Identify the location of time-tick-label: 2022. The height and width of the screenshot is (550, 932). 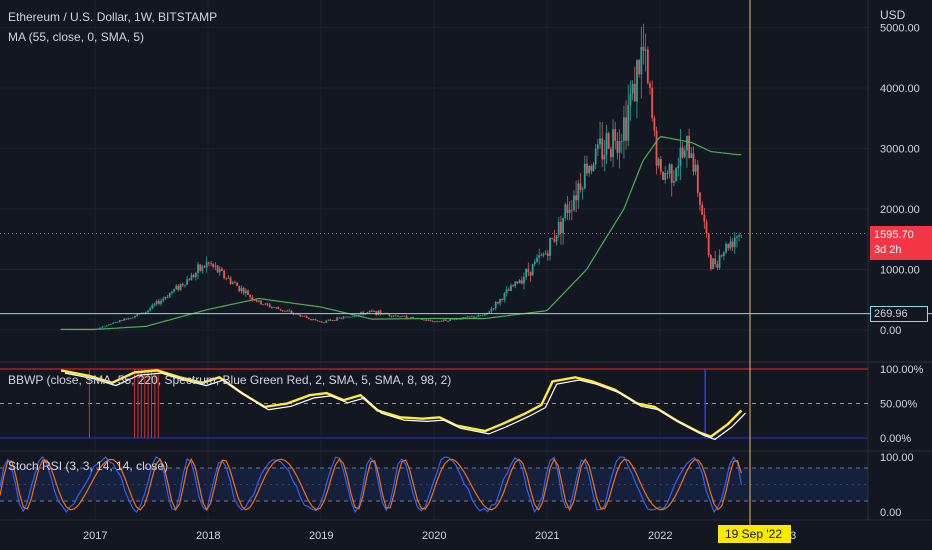
(660, 536).